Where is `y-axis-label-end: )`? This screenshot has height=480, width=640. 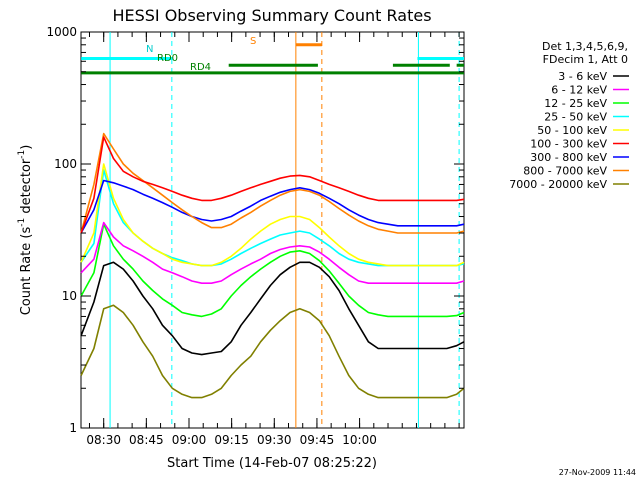 y-axis-label-end: ) is located at coordinates (26, 147).